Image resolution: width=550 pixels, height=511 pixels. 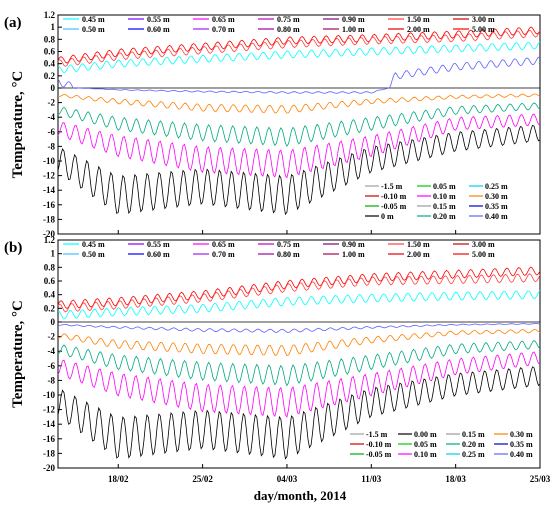 I want to click on panel-label: (a), so click(x=13, y=23).